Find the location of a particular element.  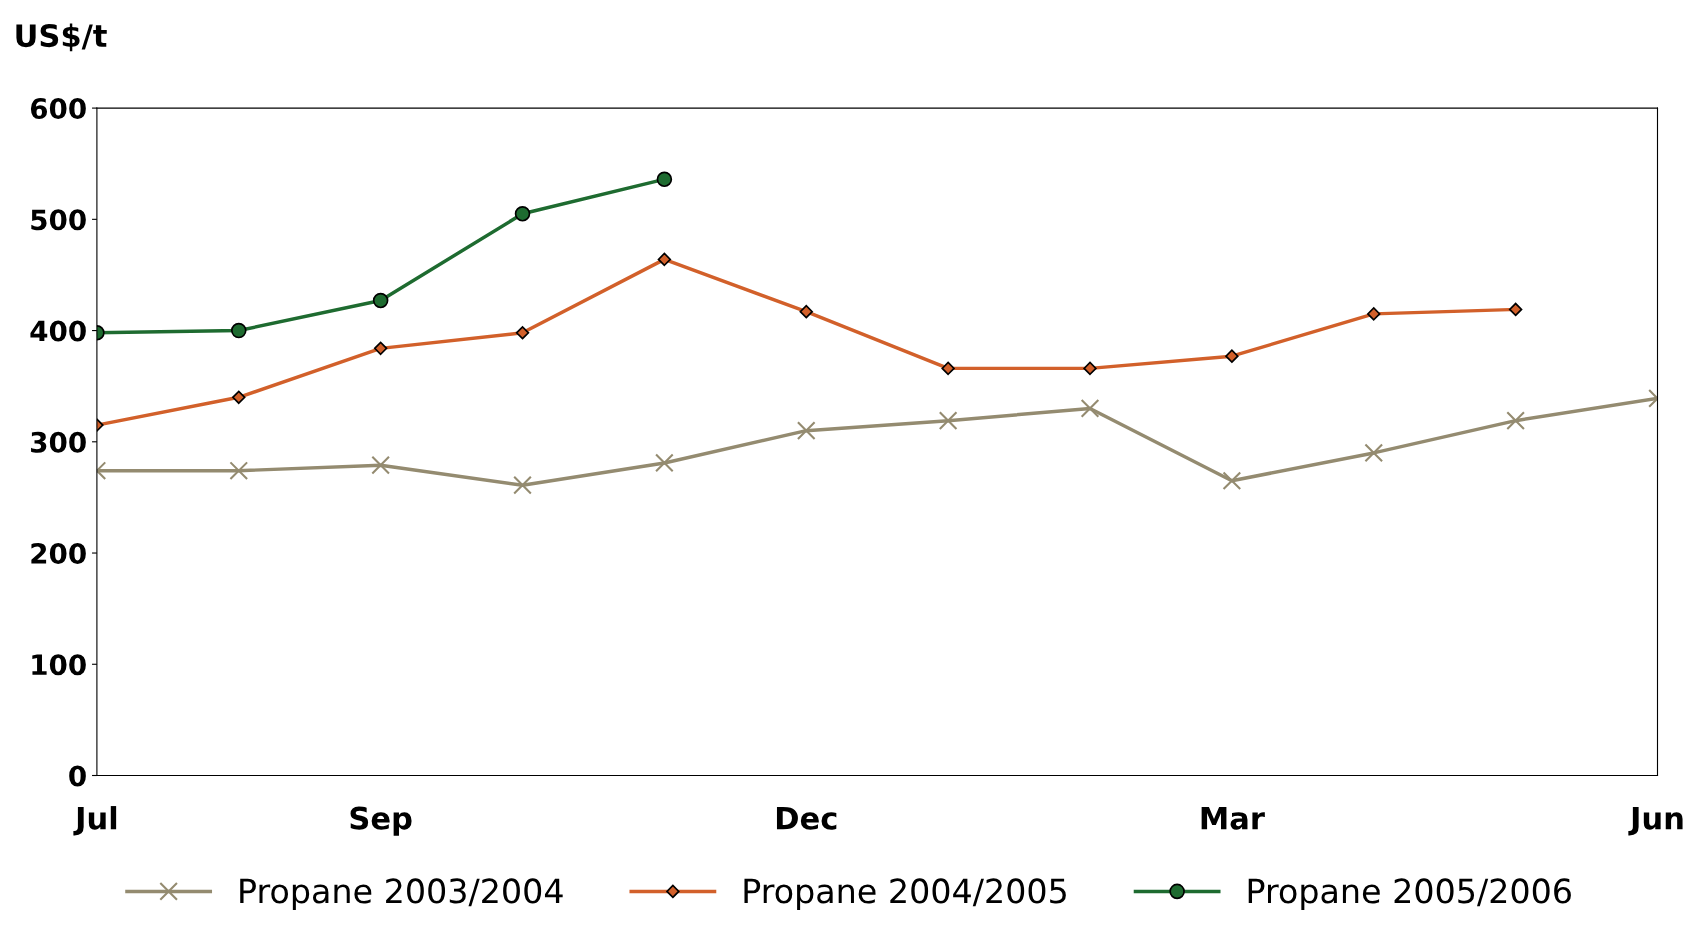

legend-label: Propane 2005/2006 is located at coordinates (1409, 894).